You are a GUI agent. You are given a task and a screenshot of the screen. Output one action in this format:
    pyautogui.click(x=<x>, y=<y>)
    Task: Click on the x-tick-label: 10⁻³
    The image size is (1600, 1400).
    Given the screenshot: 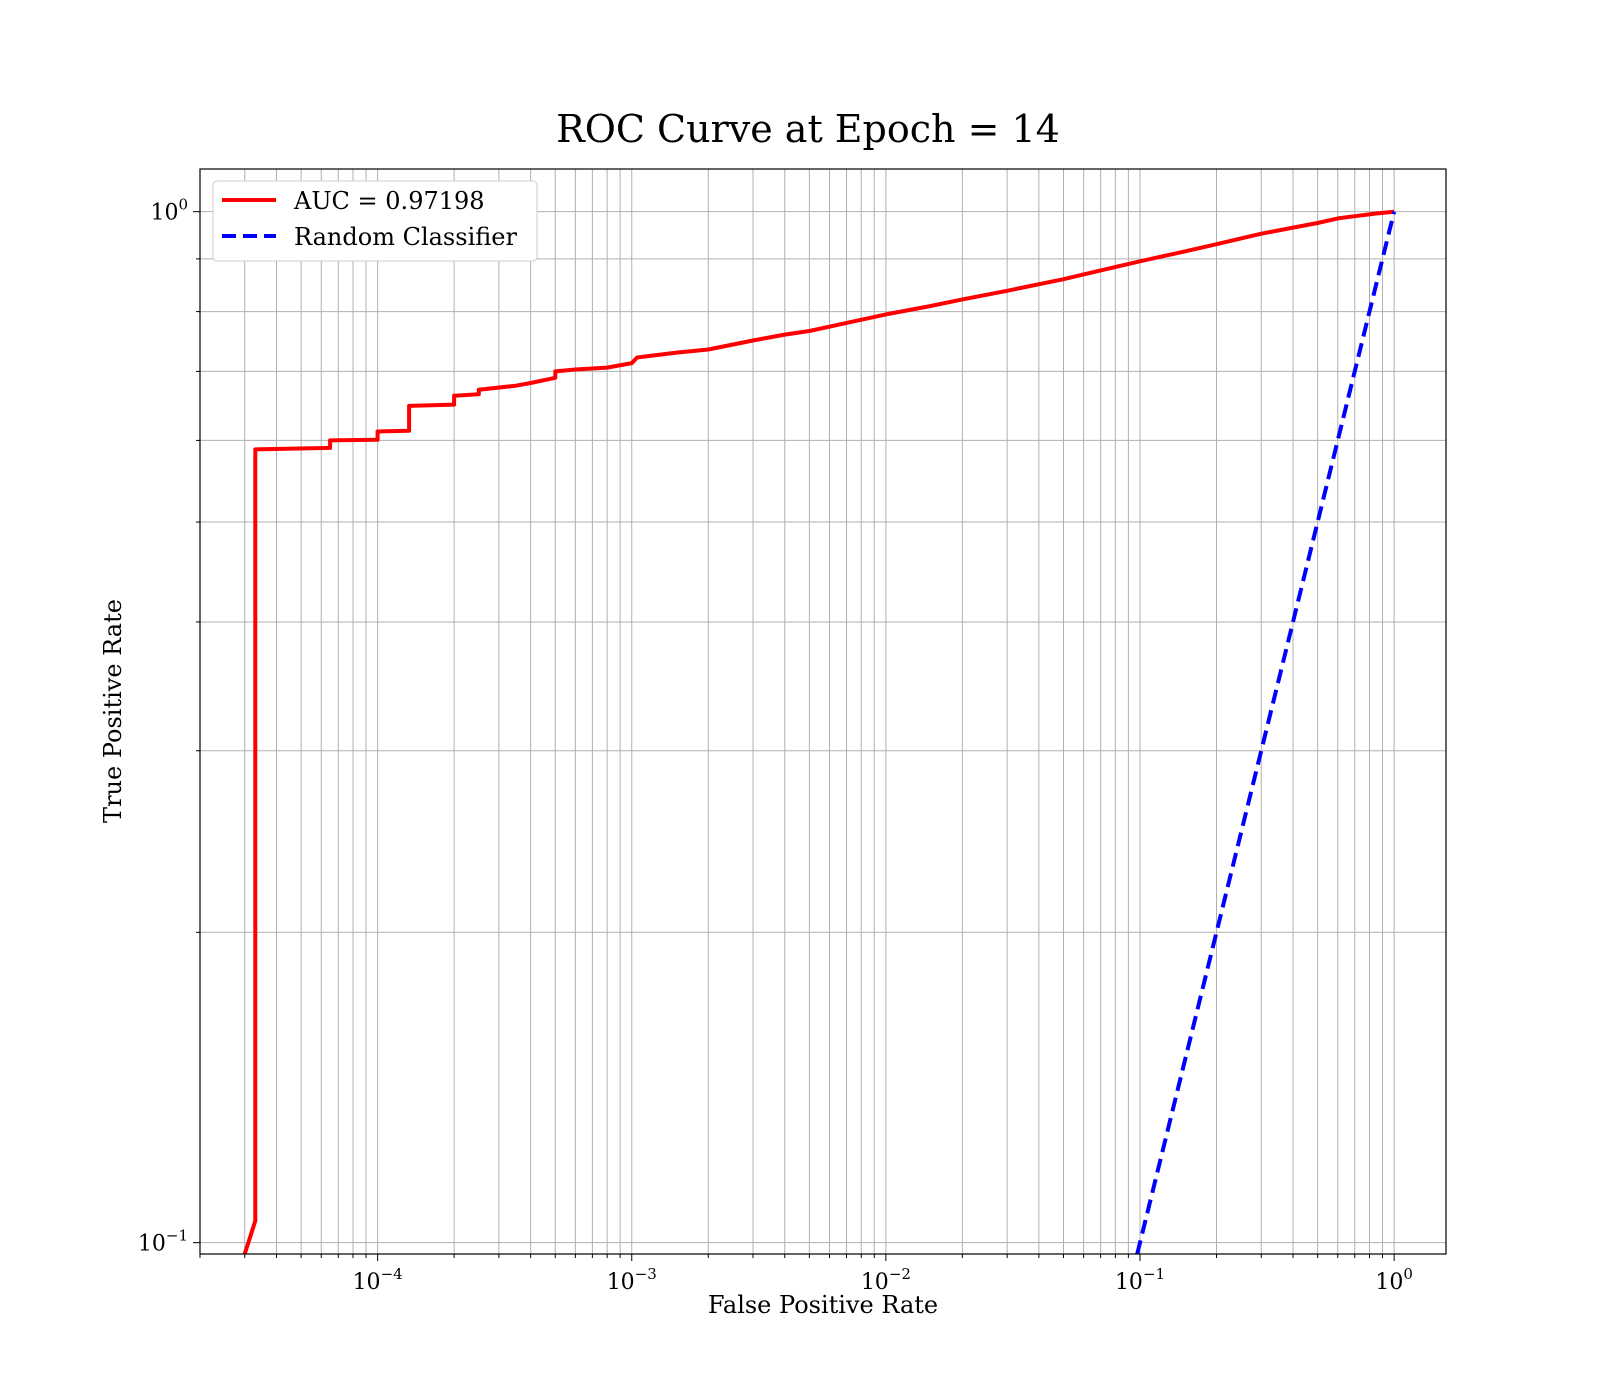 What is the action you would take?
    pyautogui.click(x=632, y=1280)
    